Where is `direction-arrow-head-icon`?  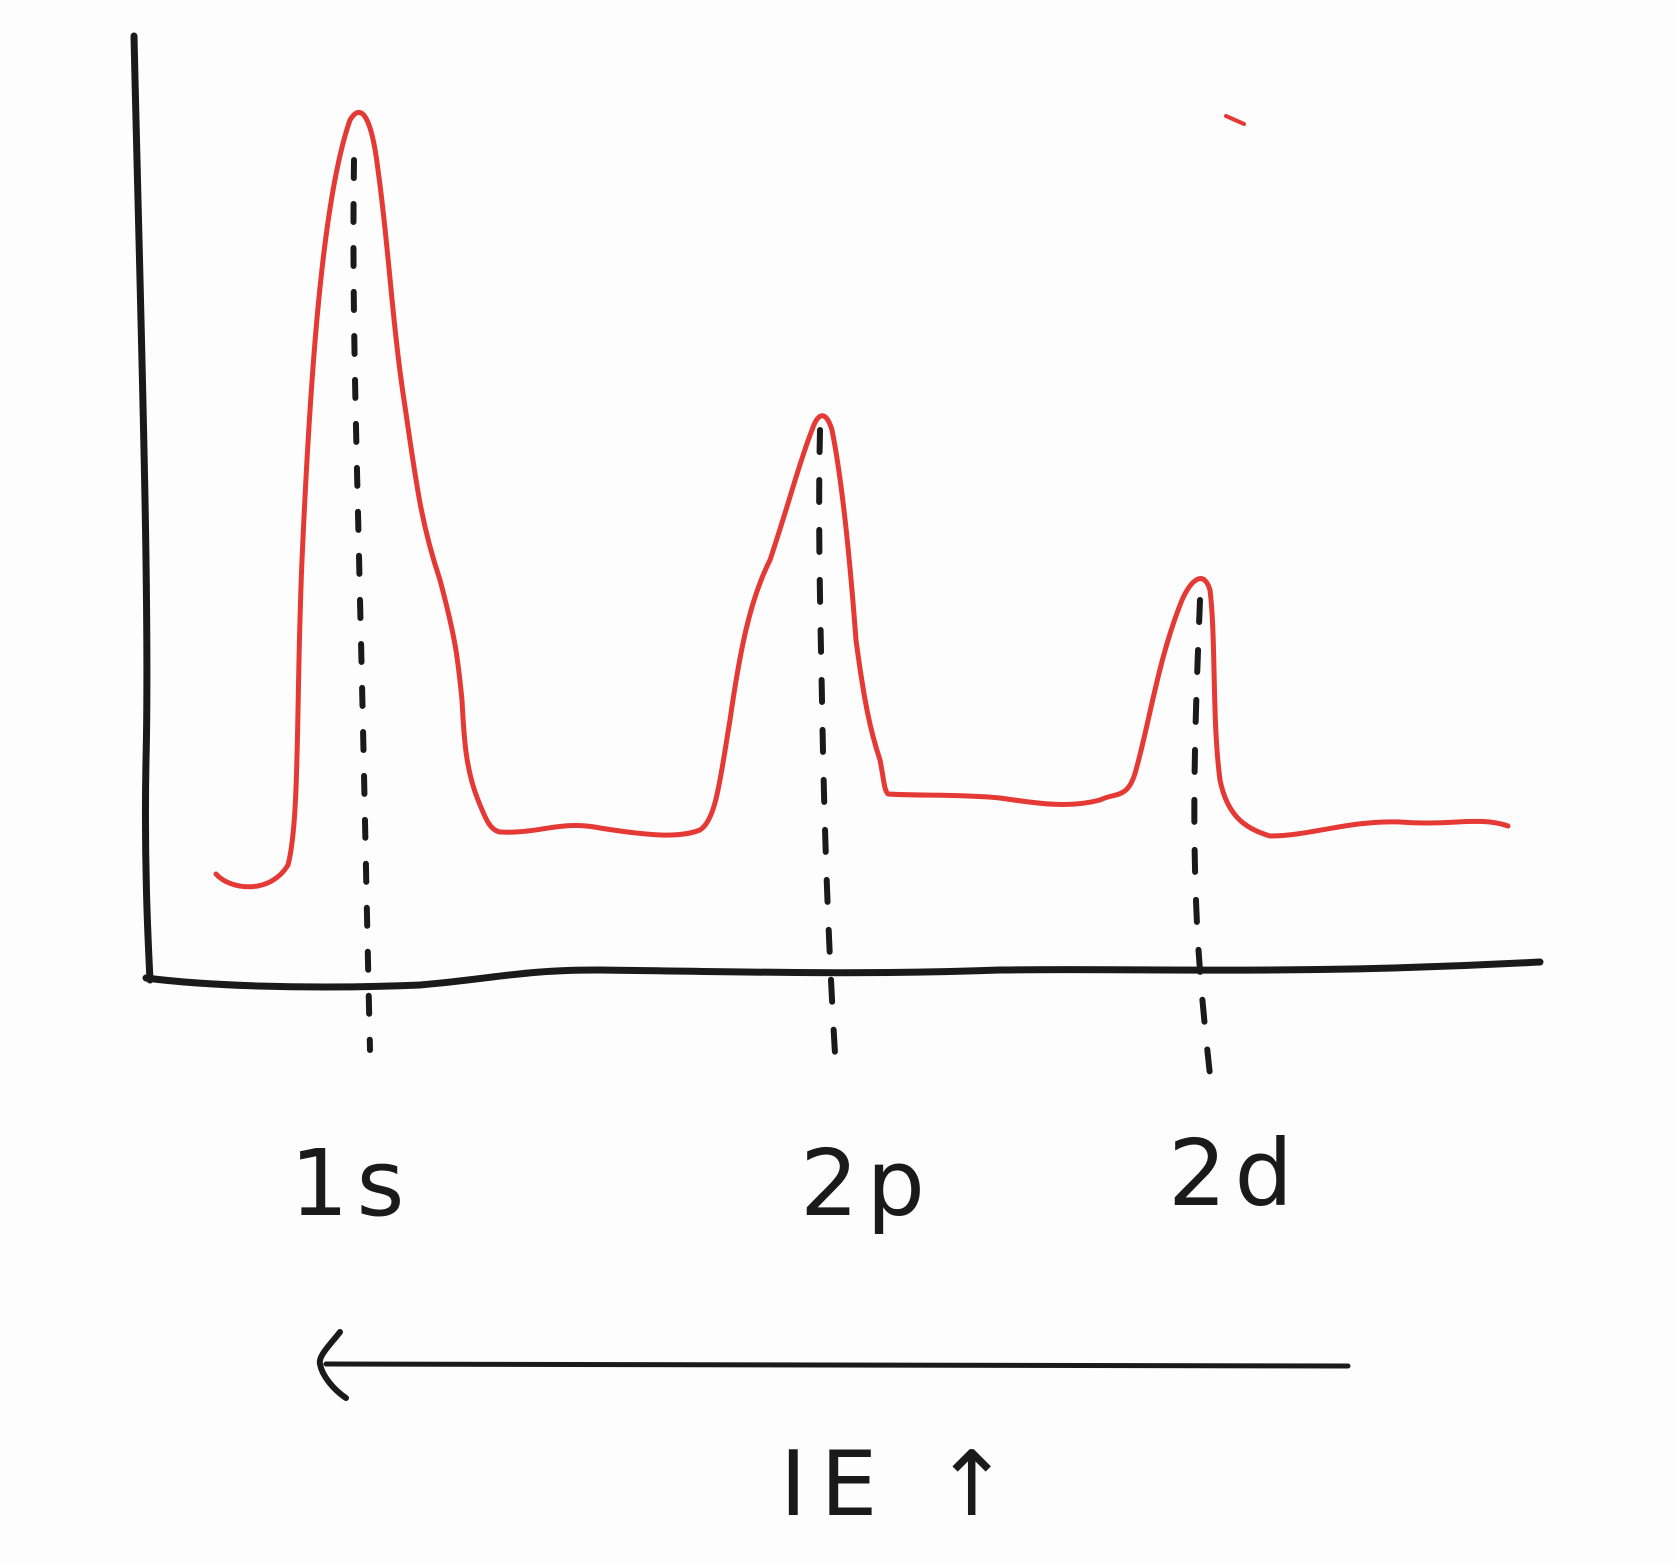 direction-arrow-head-icon is located at coordinates (332, 1365).